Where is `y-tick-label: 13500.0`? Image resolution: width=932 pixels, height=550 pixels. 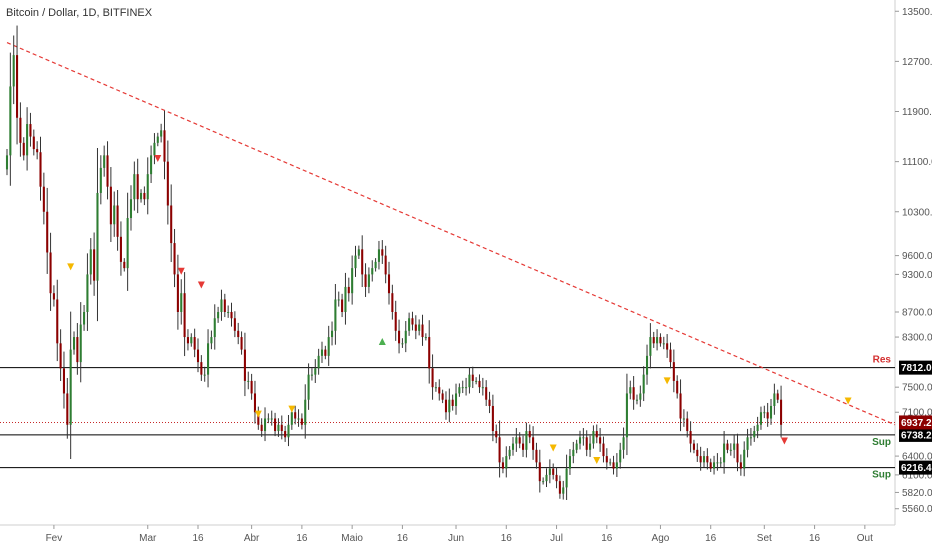
y-tick-label: 13500.0 is located at coordinates (917, 12).